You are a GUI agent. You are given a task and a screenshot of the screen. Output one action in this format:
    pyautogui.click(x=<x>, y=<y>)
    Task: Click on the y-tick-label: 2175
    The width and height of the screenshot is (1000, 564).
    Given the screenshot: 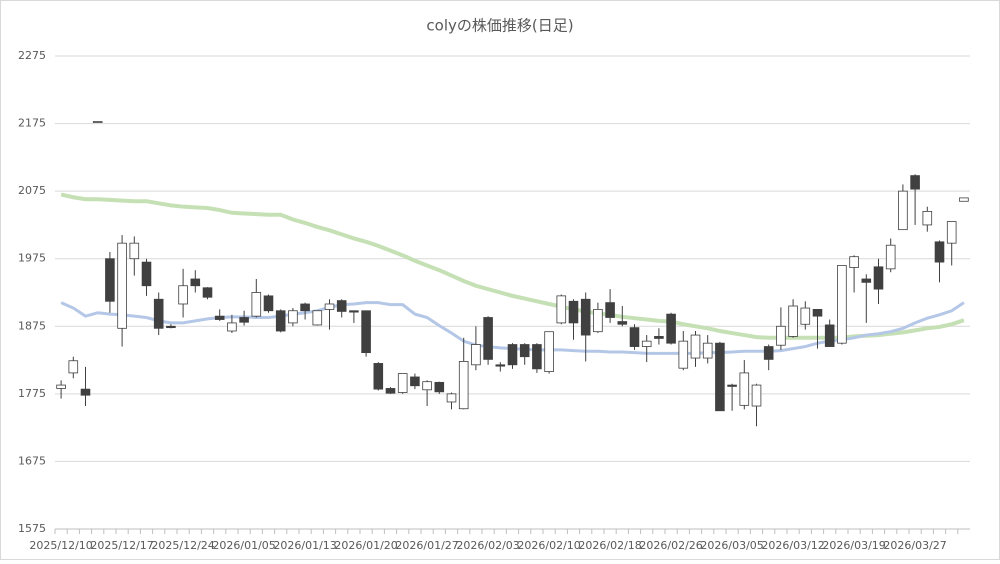 What is the action you would take?
    pyautogui.click(x=32, y=123)
    